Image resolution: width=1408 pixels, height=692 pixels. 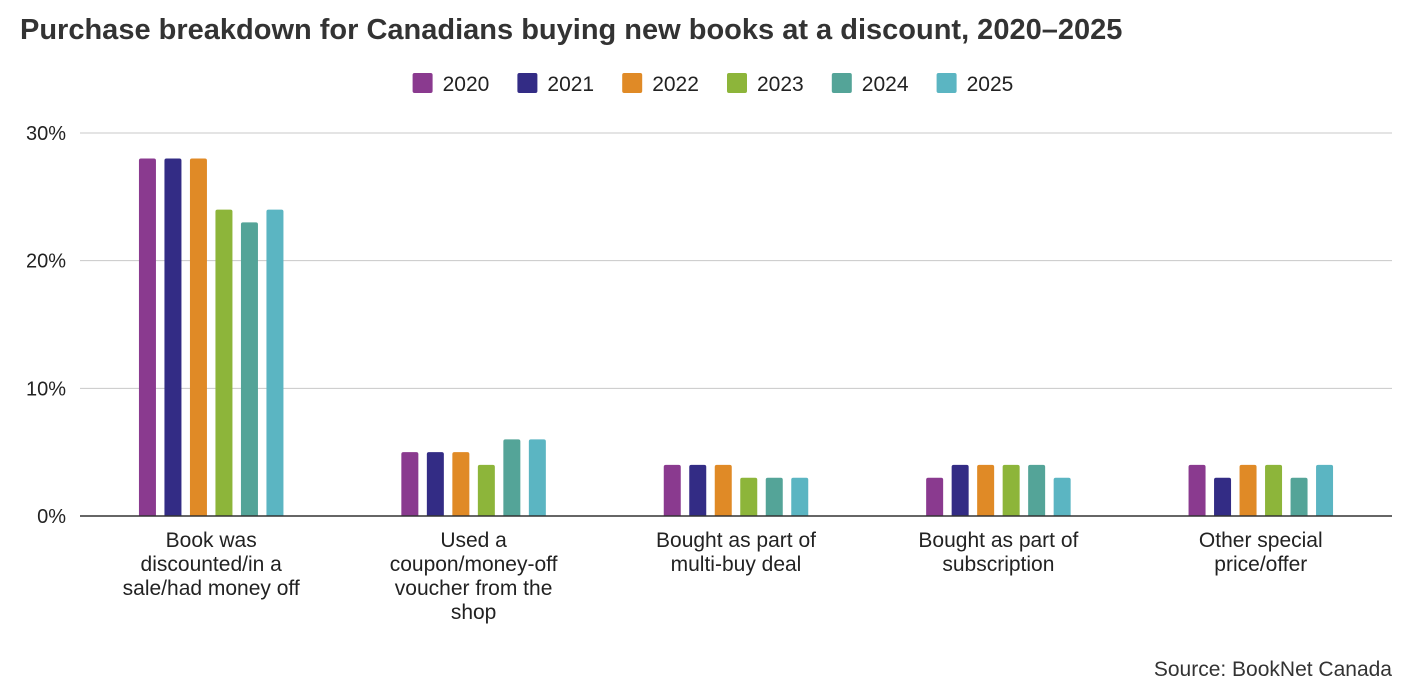 What do you see at coordinates (474, 564) in the screenshot?
I see `category-label-line: coupon/money-off` at bounding box center [474, 564].